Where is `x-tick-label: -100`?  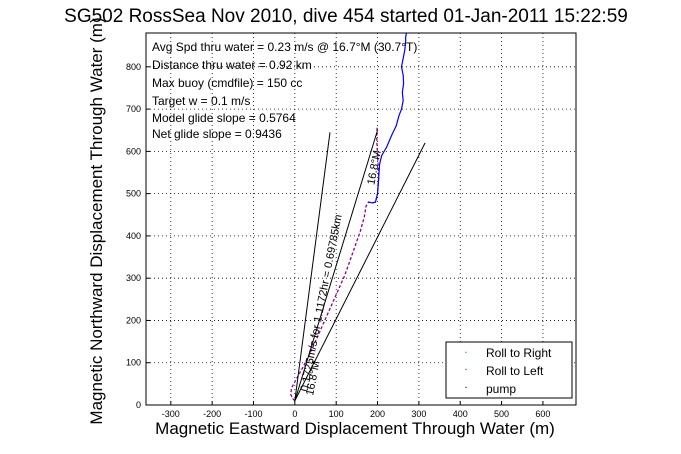
x-tick-label: -100 is located at coordinates (253, 414).